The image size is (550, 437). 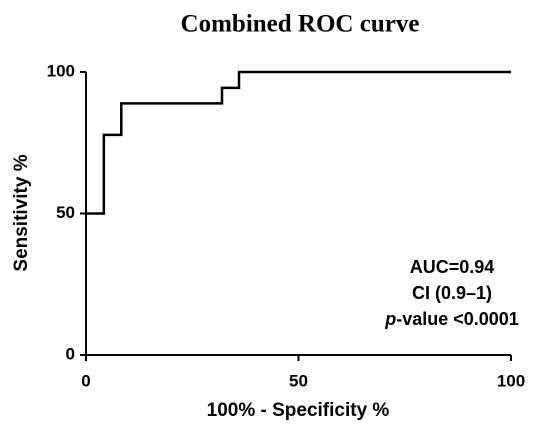 What do you see at coordinates (61, 70) in the screenshot?
I see `y-tick-label: 100` at bounding box center [61, 70].